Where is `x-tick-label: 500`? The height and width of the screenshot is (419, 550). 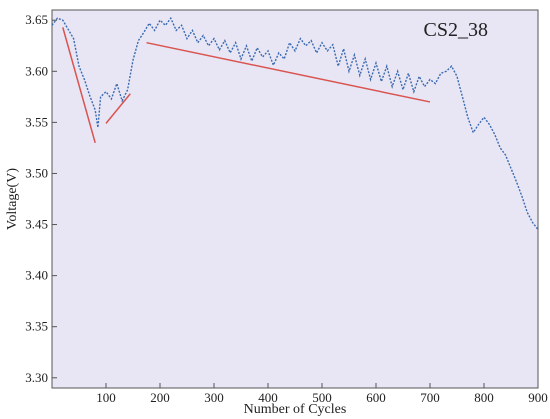 x-tick-label: 500 is located at coordinates (322, 397).